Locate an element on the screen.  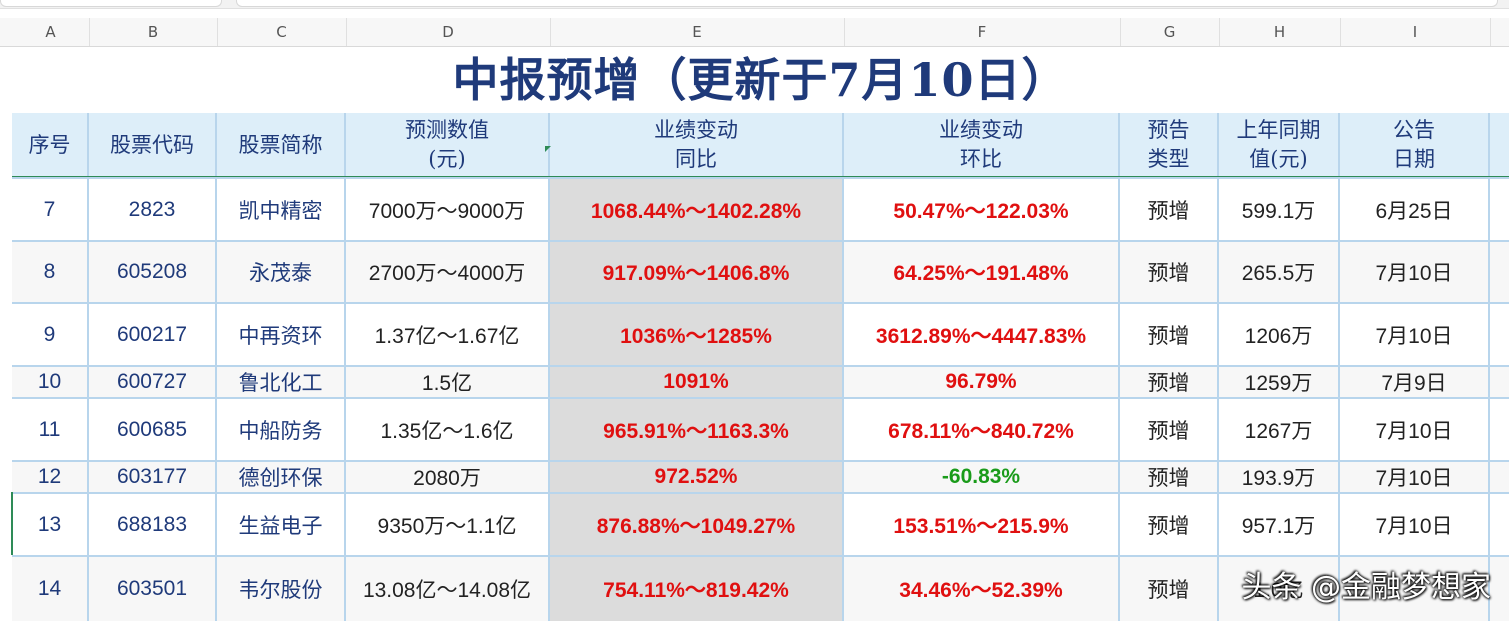
cell-seq: 14 is located at coordinates (50, 589).